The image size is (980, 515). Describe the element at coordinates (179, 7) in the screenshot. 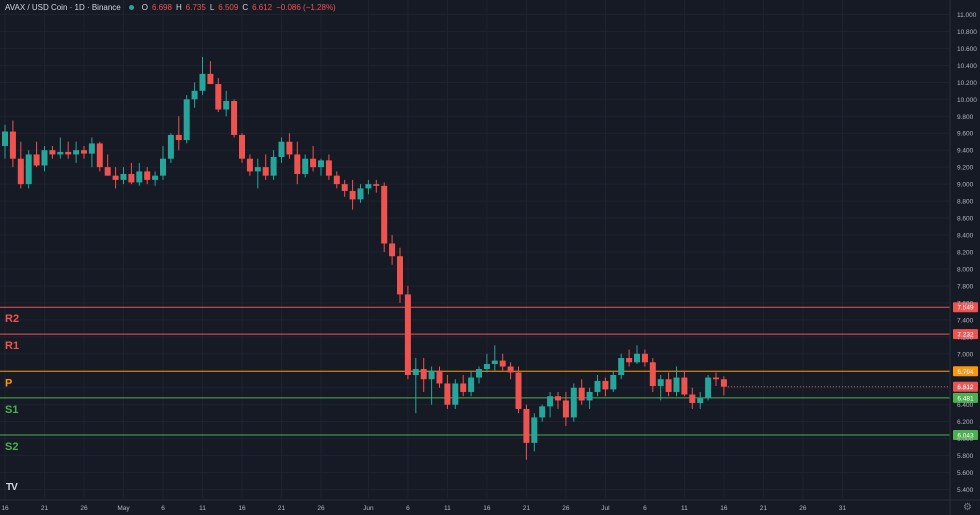

I see `high-label: H` at that location.